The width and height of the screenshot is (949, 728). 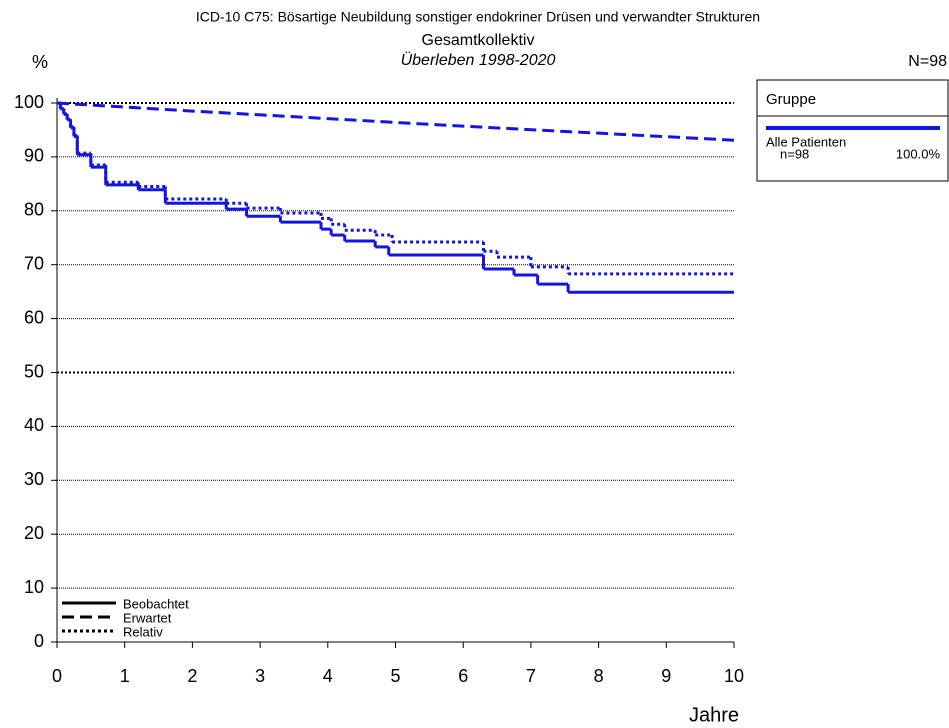 What do you see at coordinates (34, 156) in the screenshot?
I see `y-tick-label: 90` at bounding box center [34, 156].